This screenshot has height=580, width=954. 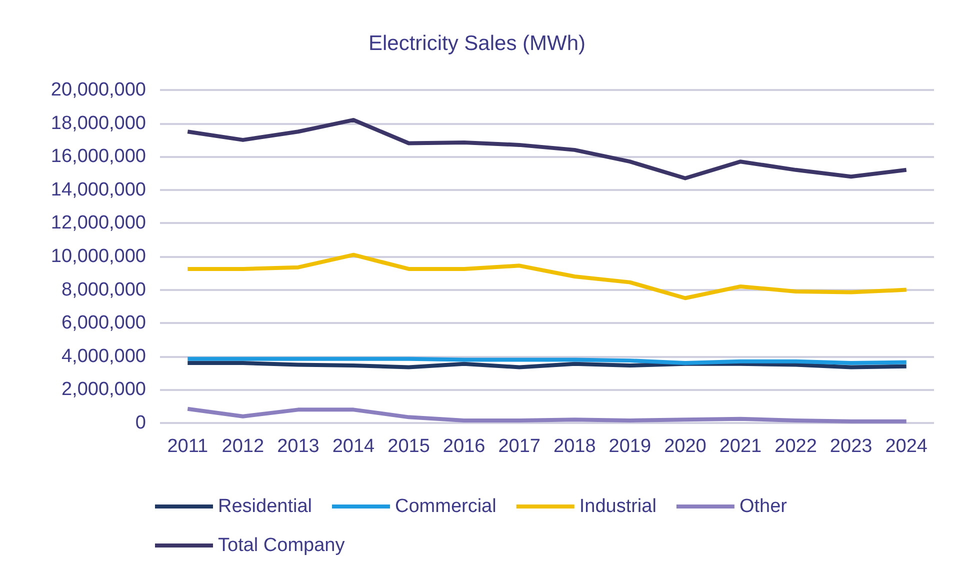 I want to click on x-tick-label: 2021, so click(x=740, y=446).